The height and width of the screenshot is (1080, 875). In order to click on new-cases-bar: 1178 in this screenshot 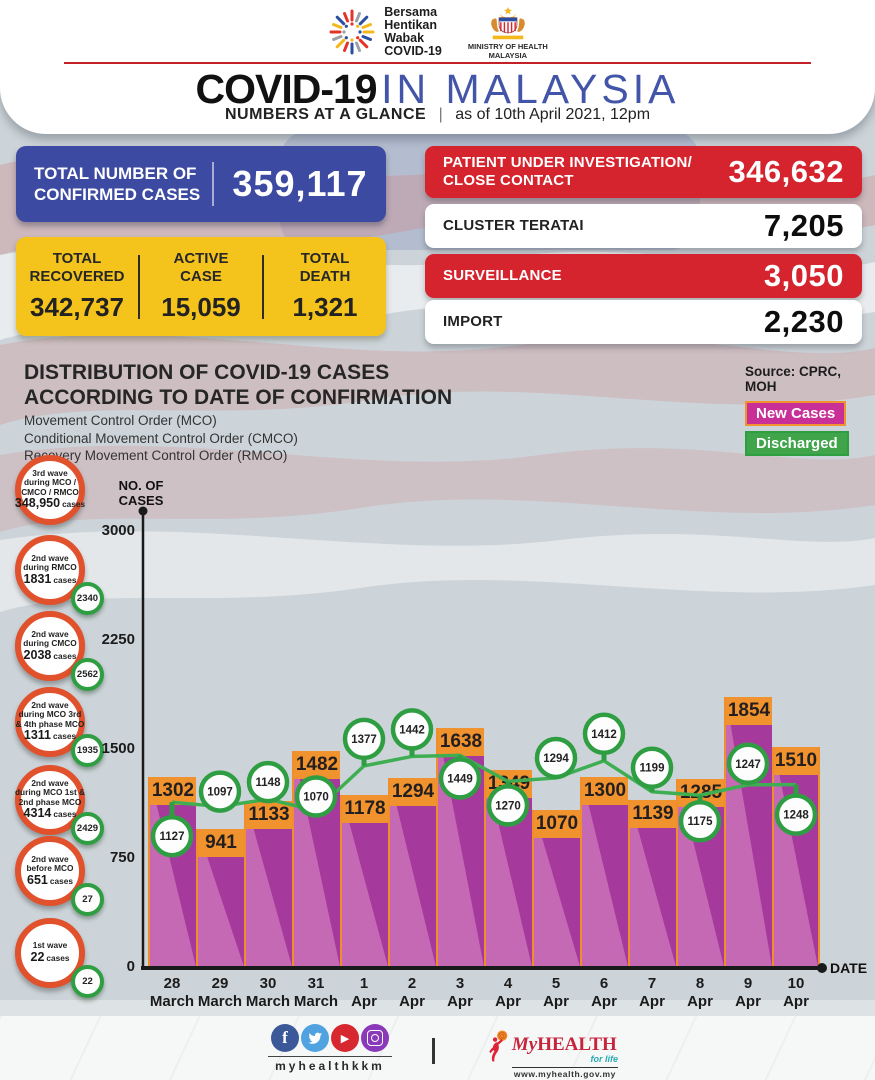, I will do `click(364, 880)`.